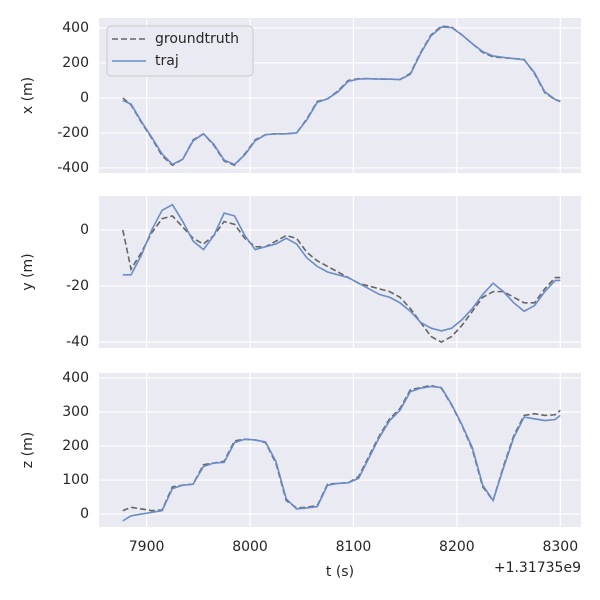  What do you see at coordinates (354, 547) in the screenshot?
I see `x-tick-label: 8100` at bounding box center [354, 547].